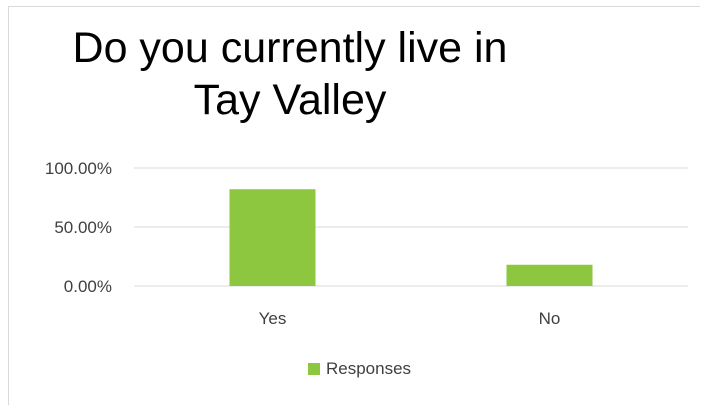 The image size is (701, 406). What do you see at coordinates (550, 318) in the screenshot?
I see `x-tick-label: No` at bounding box center [550, 318].